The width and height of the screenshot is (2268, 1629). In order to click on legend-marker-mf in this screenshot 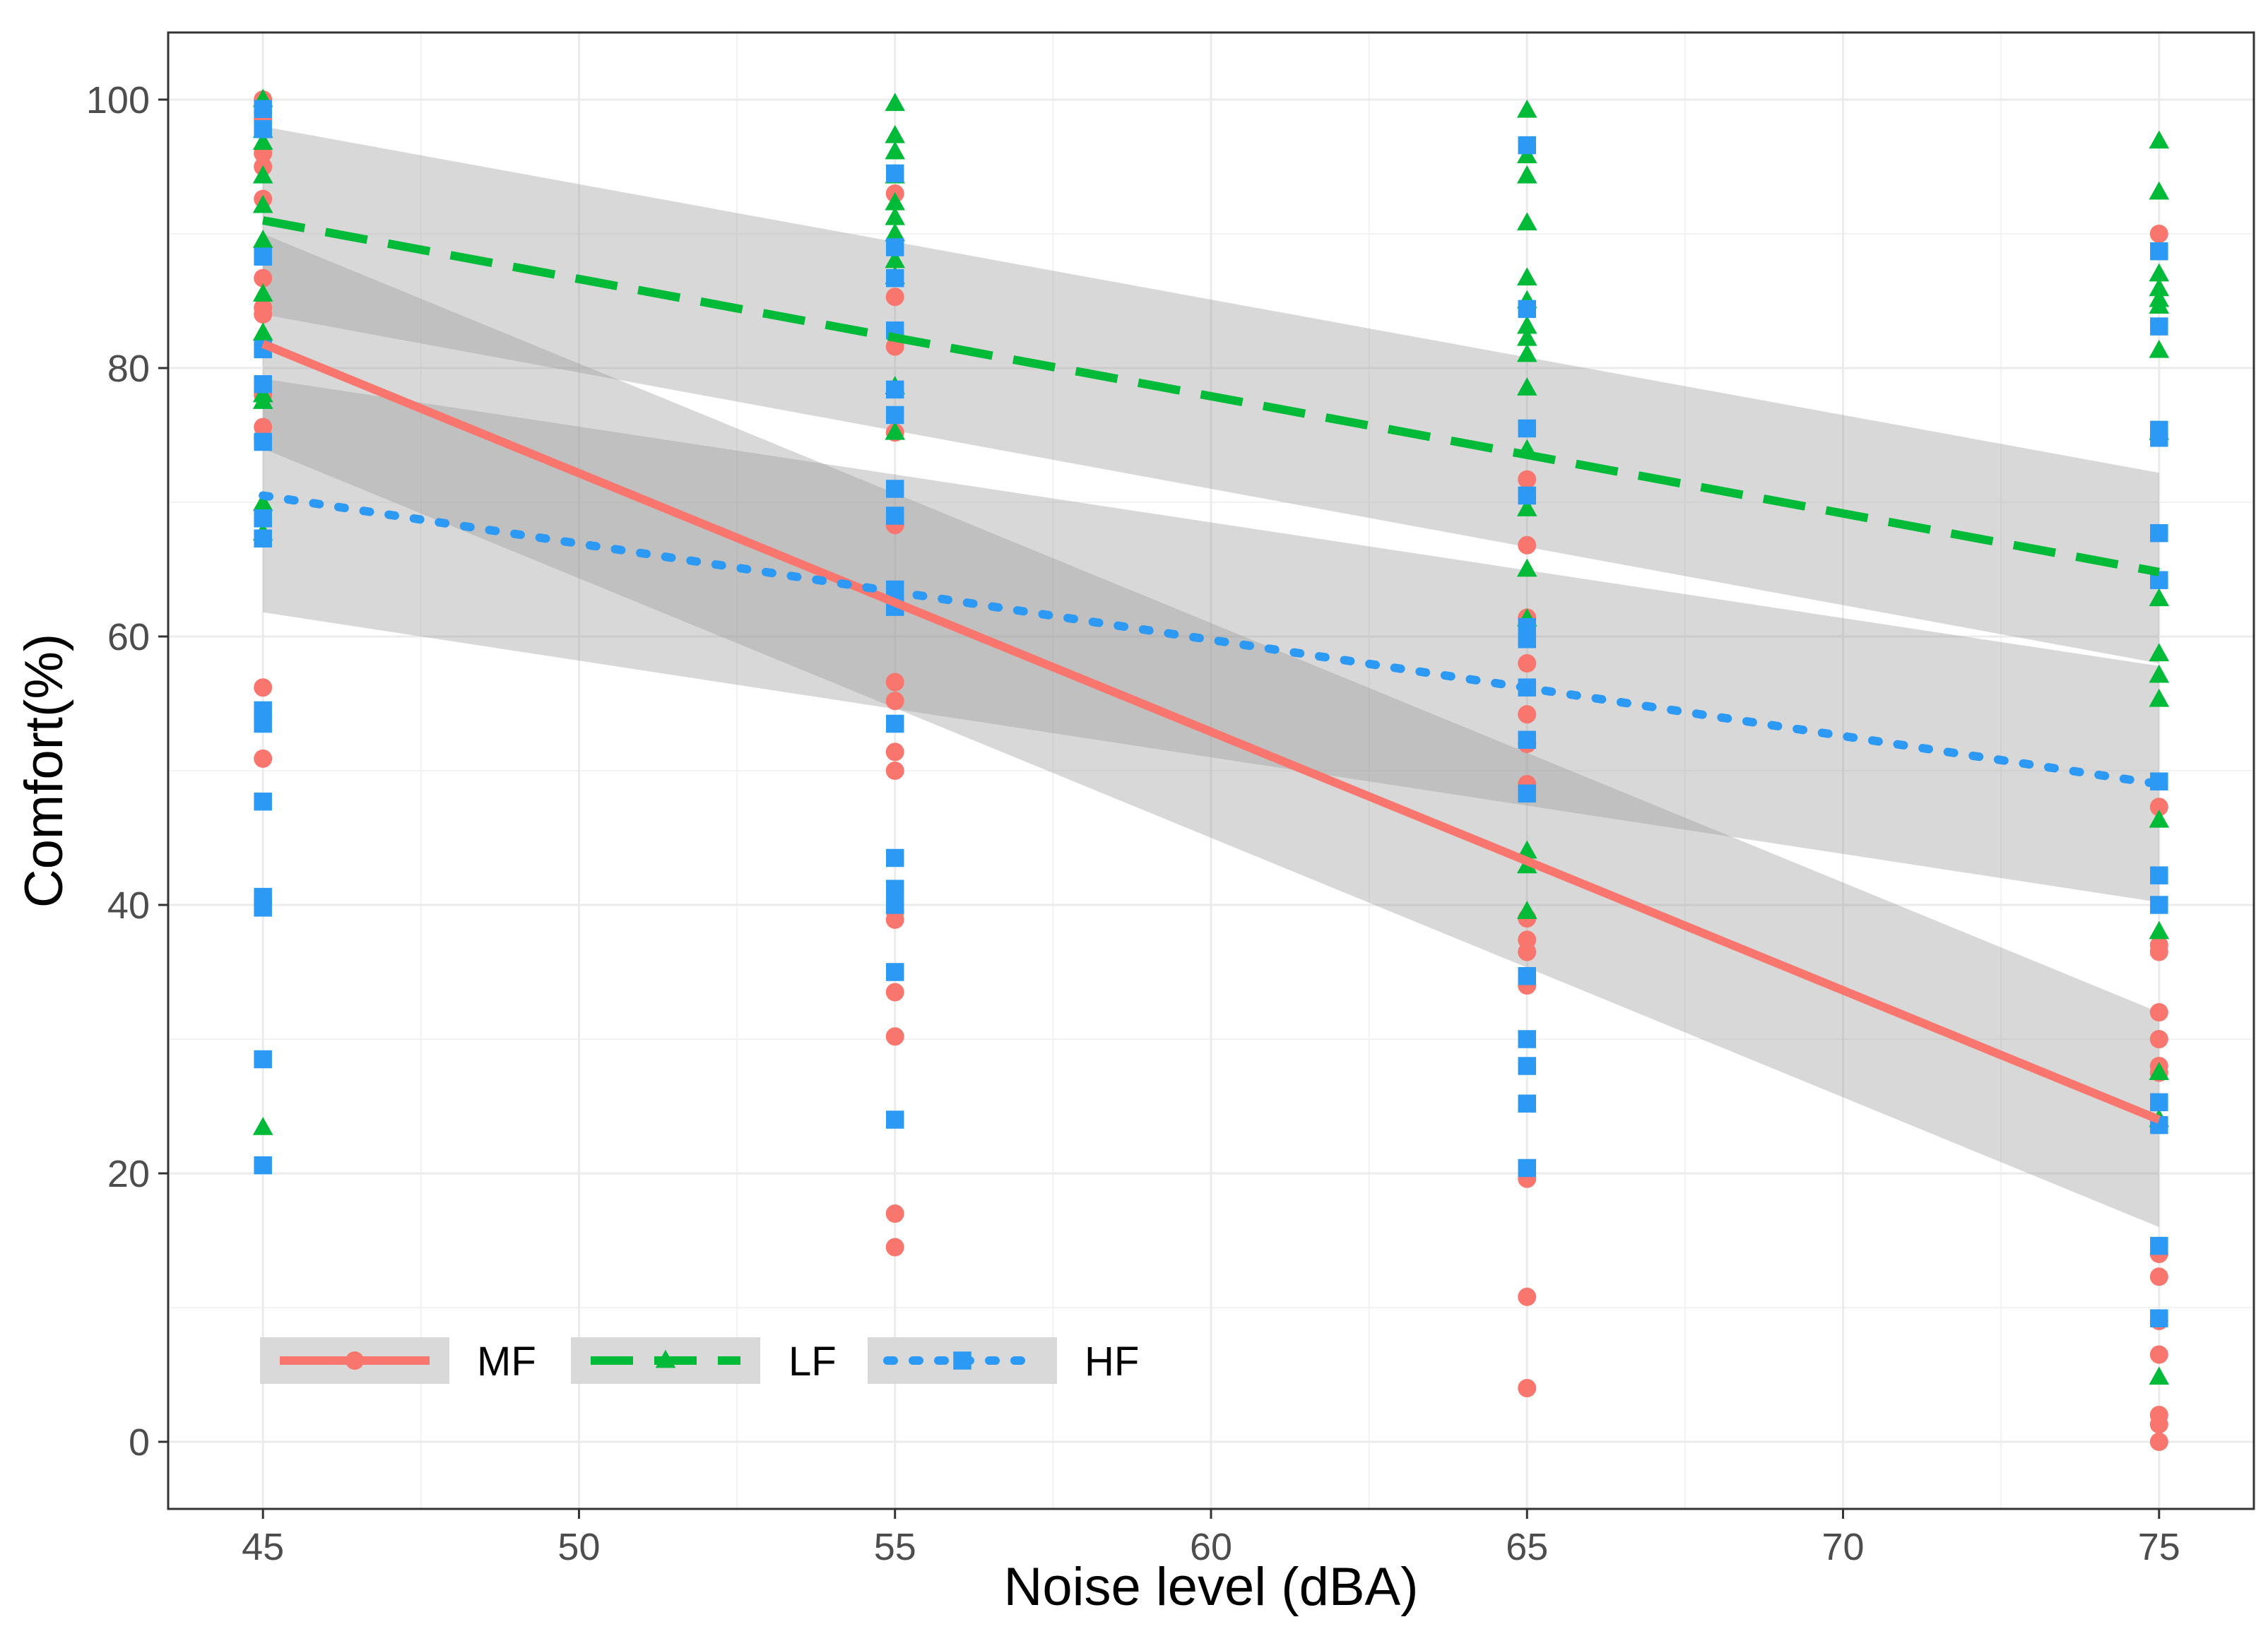, I will do `click(354, 1360)`.